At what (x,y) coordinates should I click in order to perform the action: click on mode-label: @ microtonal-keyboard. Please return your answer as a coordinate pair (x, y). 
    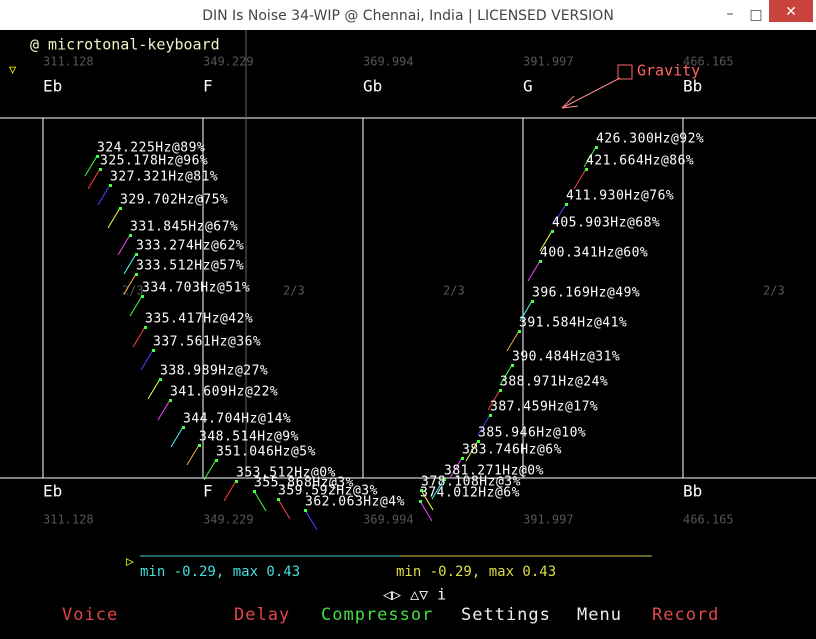
    Looking at the image, I should click on (125, 45).